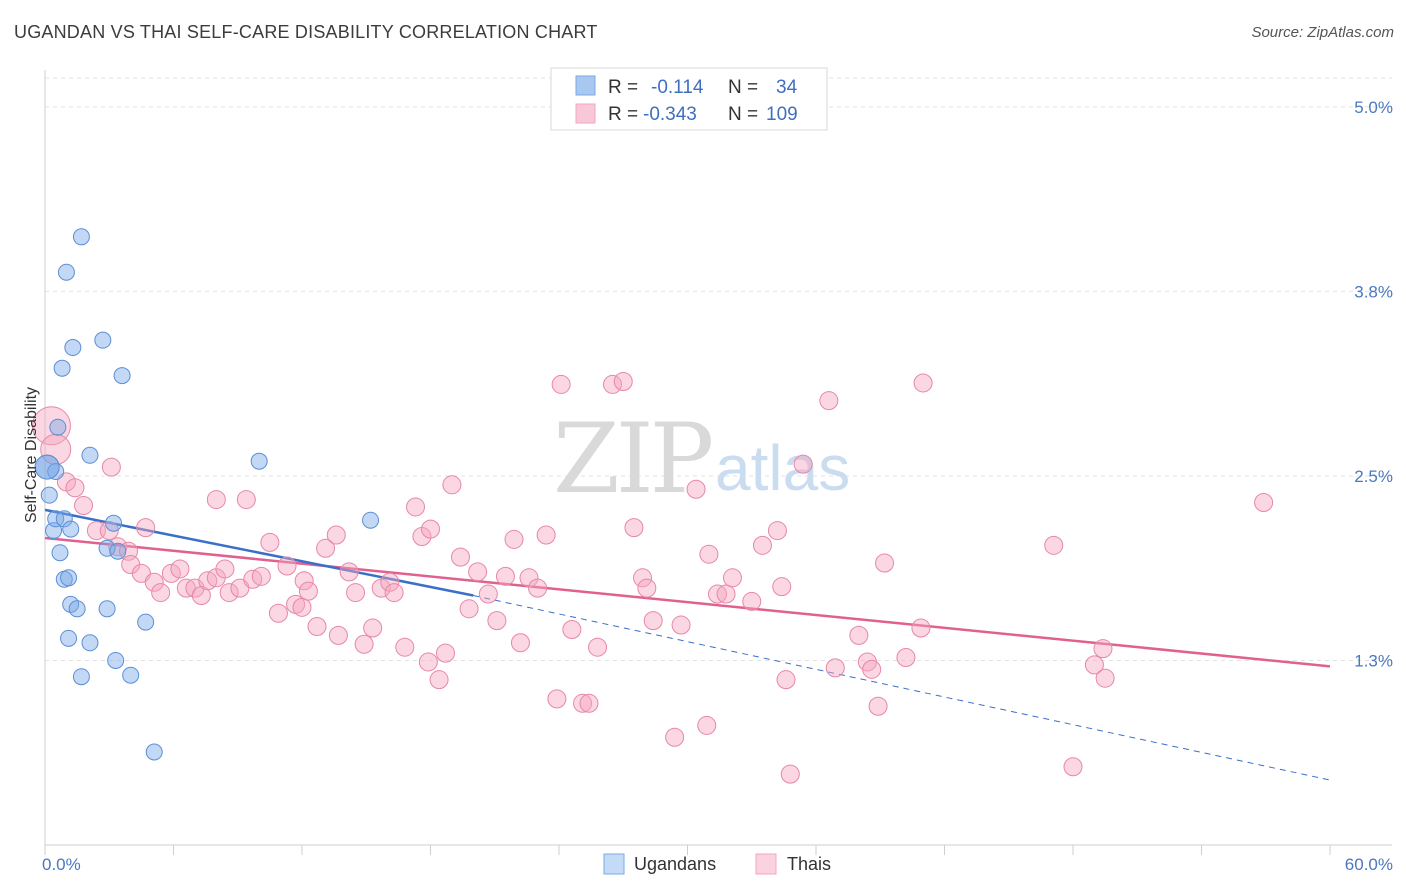 This screenshot has height=892, width=1406. Describe the element at coordinates (1322, 32) in the screenshot. I see `chart-source: Source: ZipAtlas.com` at that location.